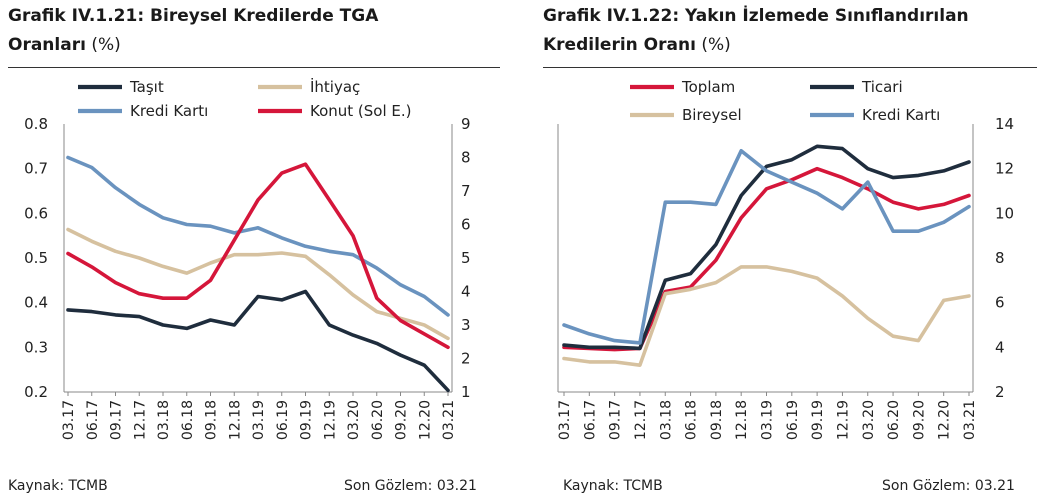 The width and height of the screenshot is (1044, 503). Describe the element at coordinates (193, 16) in the screenshot. I see `chart-title-main: Grafik IV.1.21: Bireysel Kredilerde TGA` at that location.